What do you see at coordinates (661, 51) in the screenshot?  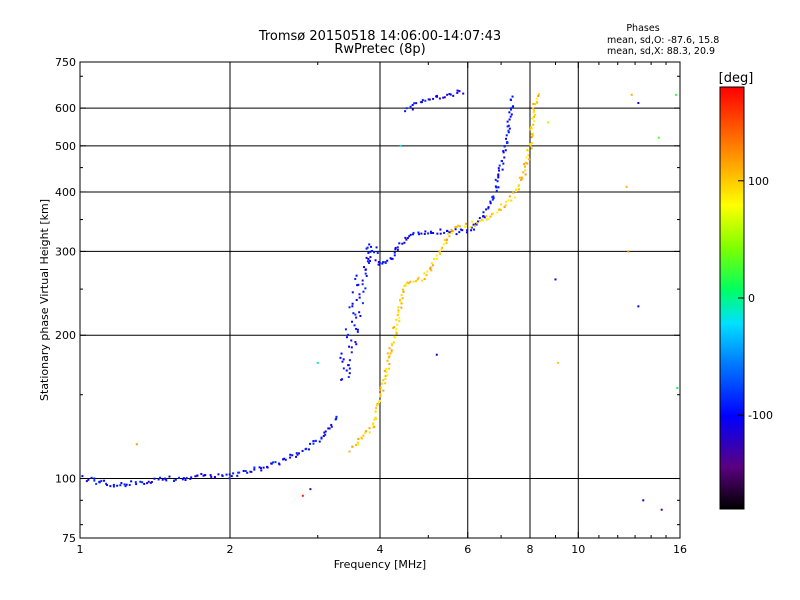 I see `stats-x-mode: mean, sd,X: 88.3, 20.9` at bounding box center [661, 51].